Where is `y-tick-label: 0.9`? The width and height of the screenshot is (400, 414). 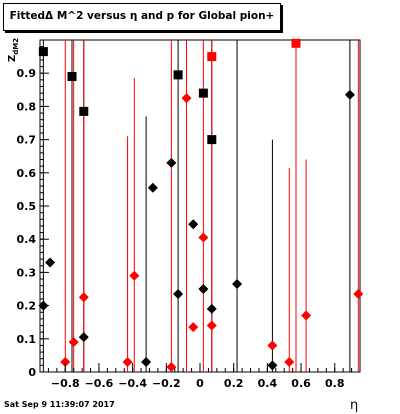
y-tick-label: 0.9 is located at coordinates (27, 73).